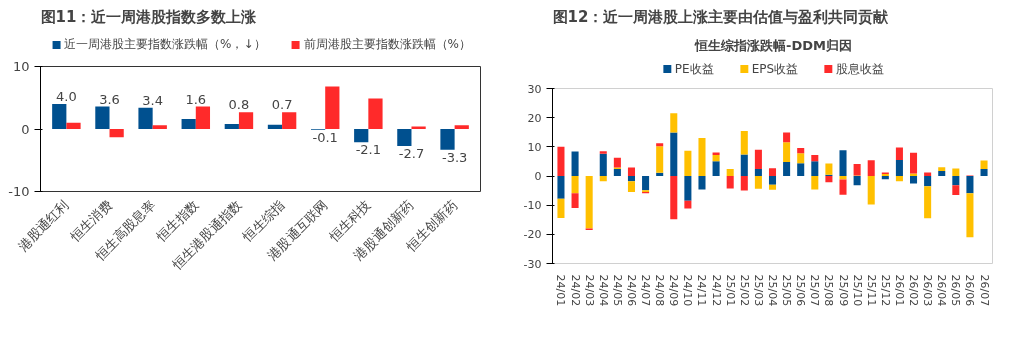 The image size is (1032, 344). I want to click on x-tick-label: 24/12, so click(716, 290).